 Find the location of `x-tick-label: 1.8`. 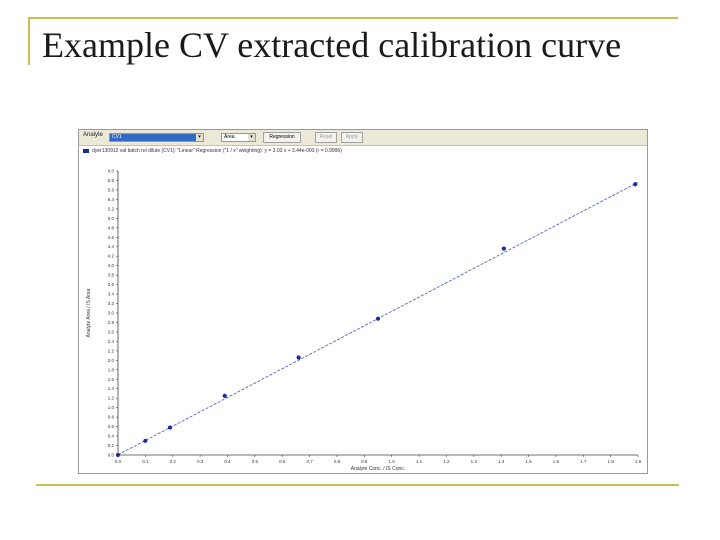

x-tick-label: 1.8 is located at coordinates (610, 461).